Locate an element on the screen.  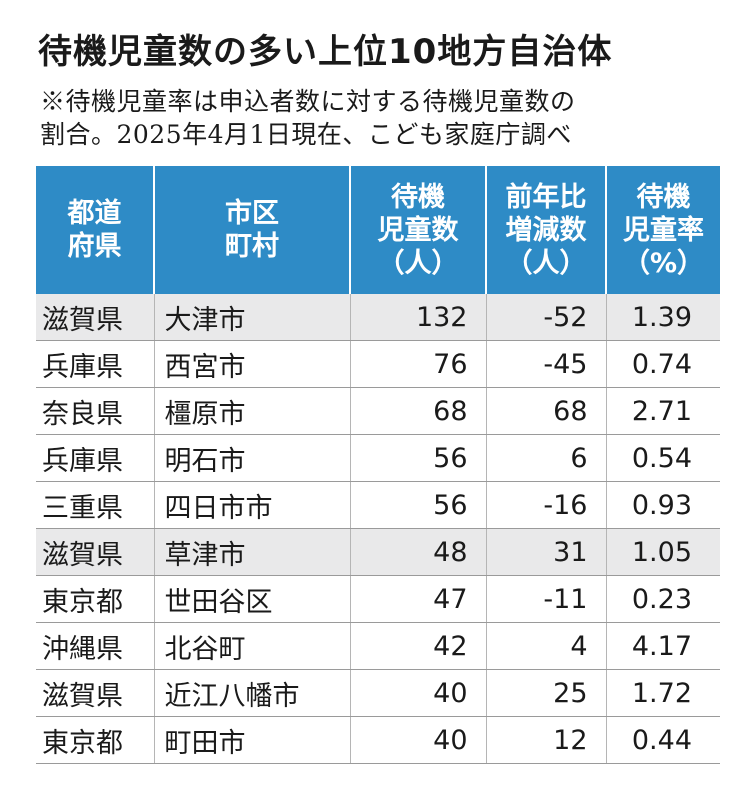
table-row: 滋賀県 大津市 132 -52 1.39 is located at coordinates (378, 317).